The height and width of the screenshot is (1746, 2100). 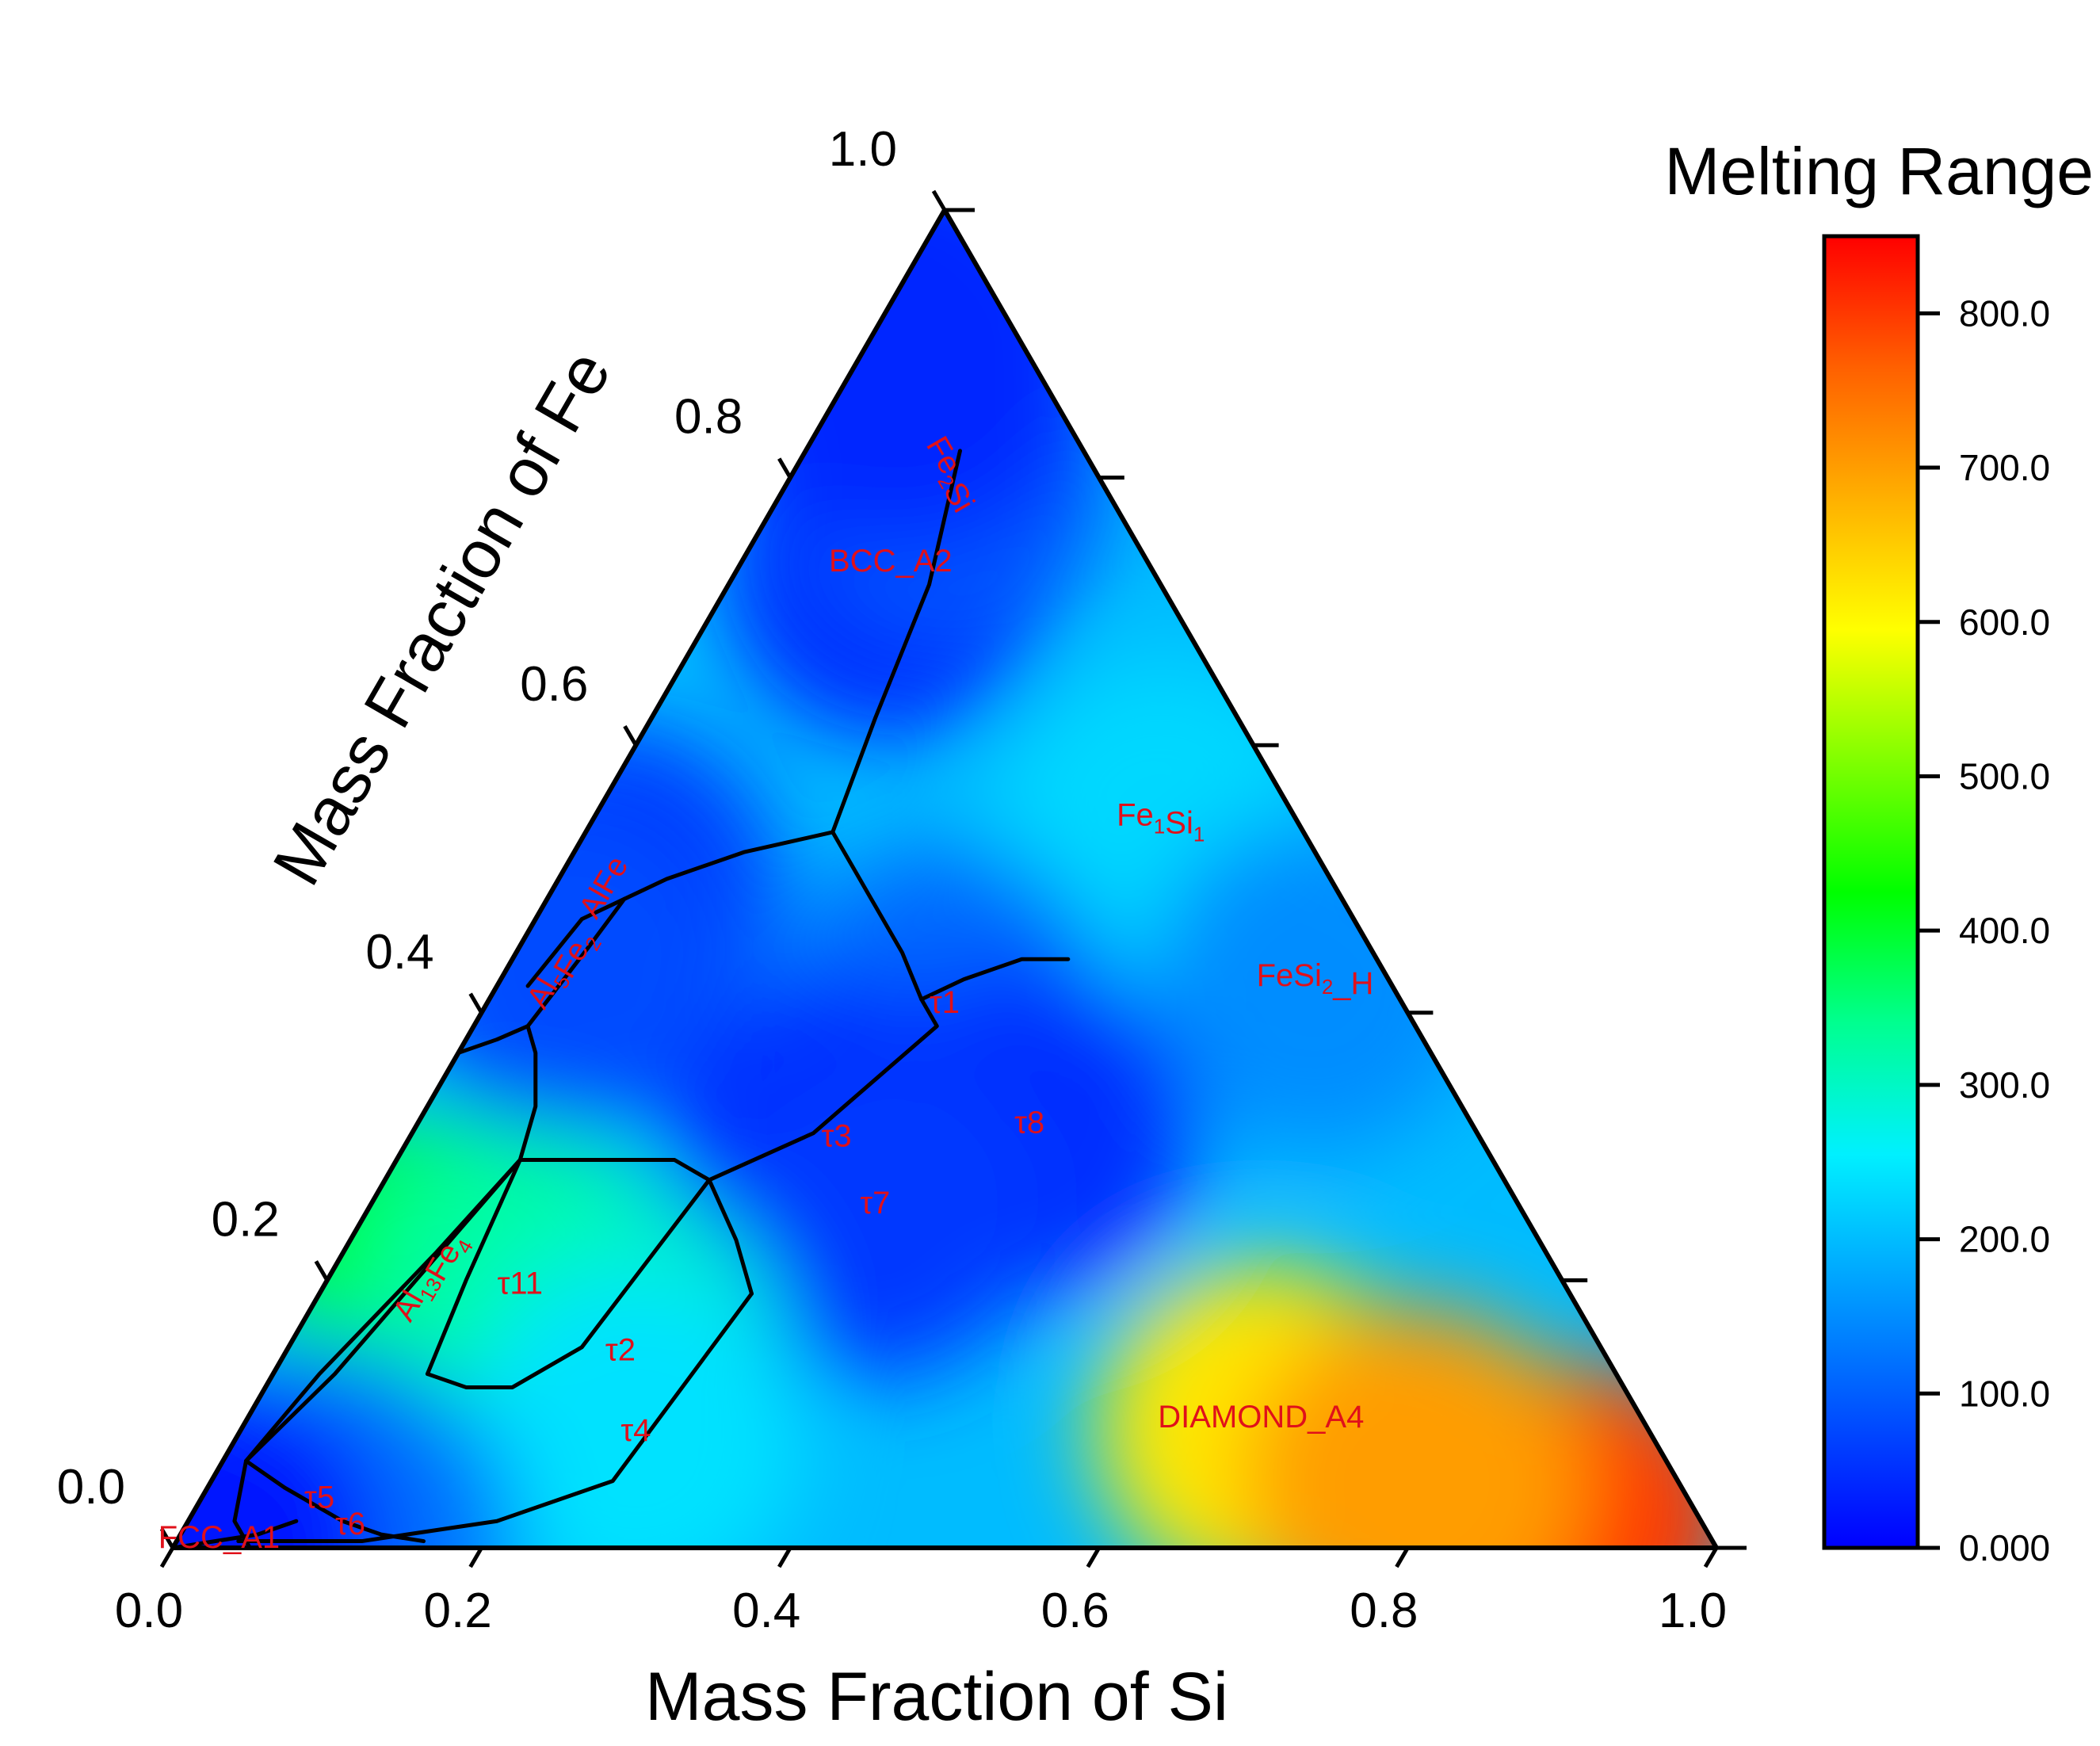 I want to click on region-label-t4: τ4, so click(x=635, y=1430).